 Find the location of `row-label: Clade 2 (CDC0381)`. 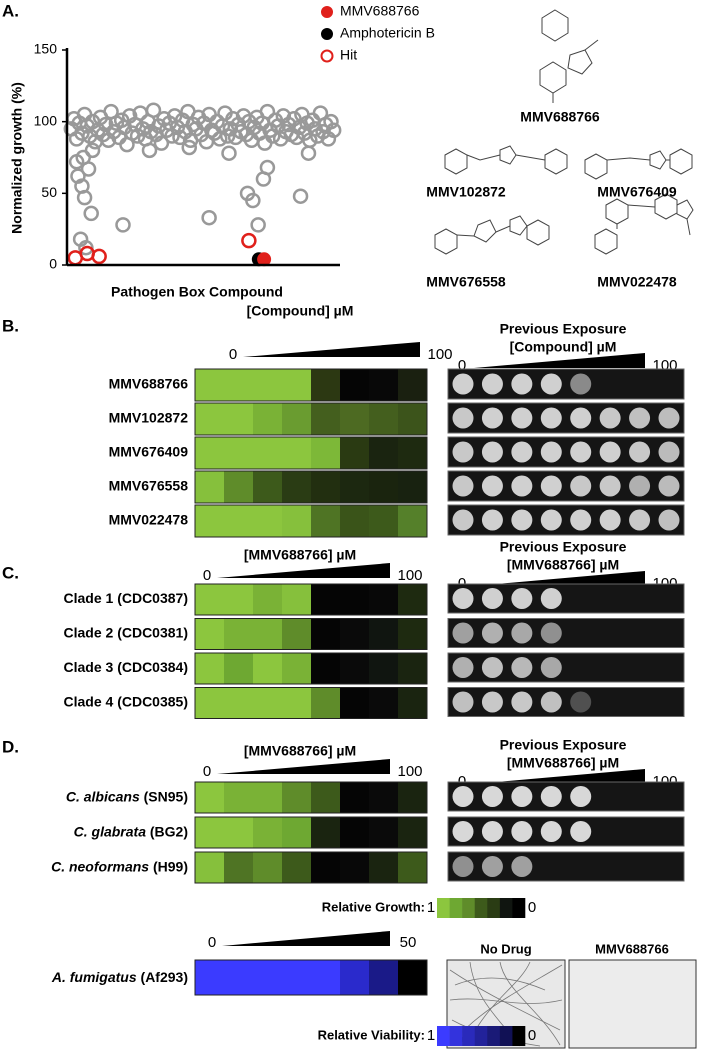

row-label: Clade 2 (CDC0381) is located at coordinates (126, 633).